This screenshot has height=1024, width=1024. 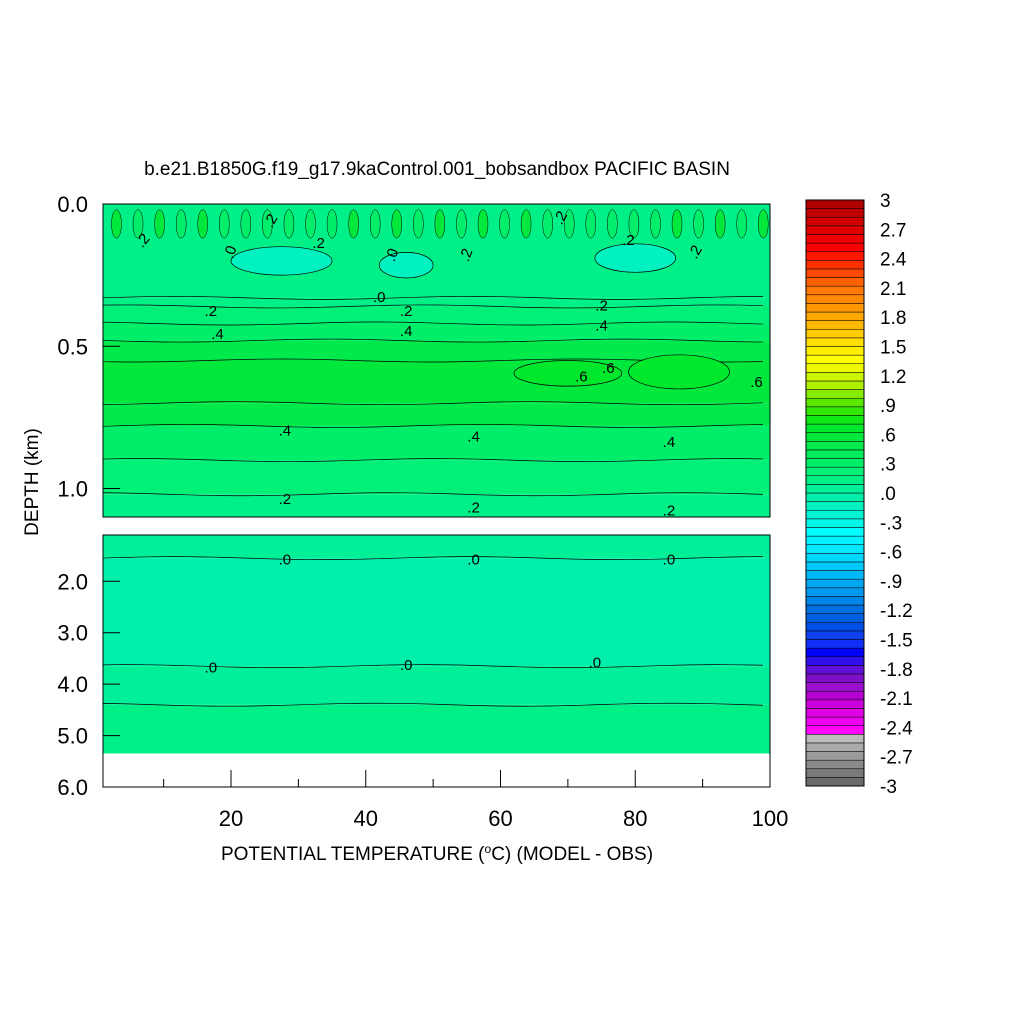 What do you see at coordinates (885, 201) in the screenshot?
I see `colorbar-label: 3` at bounding box center [885, 201].